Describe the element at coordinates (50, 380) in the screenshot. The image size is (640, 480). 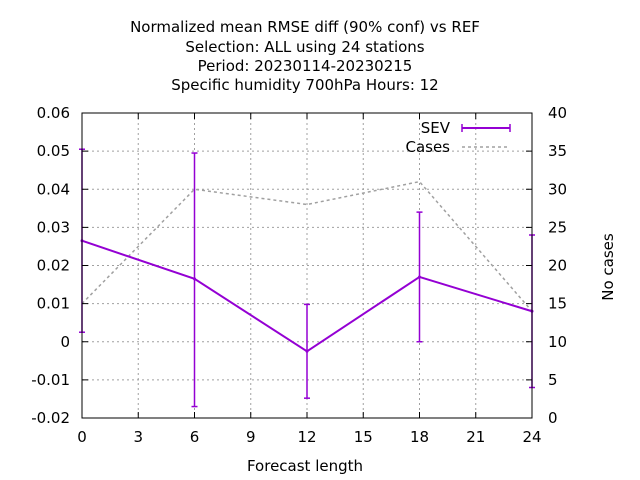
I see `y-tick-label: -0.01` at that location.